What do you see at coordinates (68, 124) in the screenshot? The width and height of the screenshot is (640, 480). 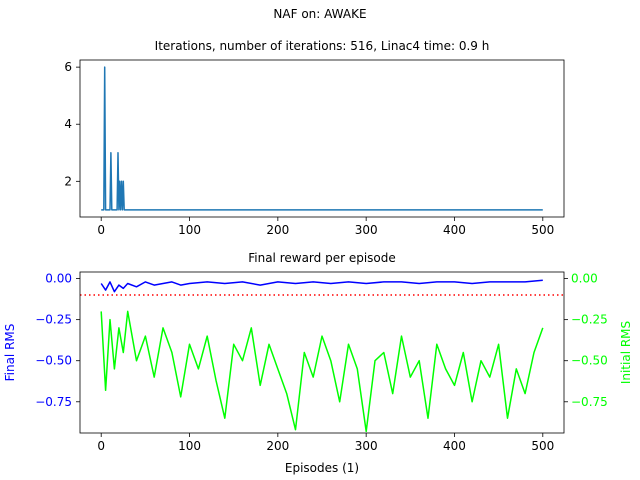 I see `y-tick-label: 4` at bounding box center [68, 124].